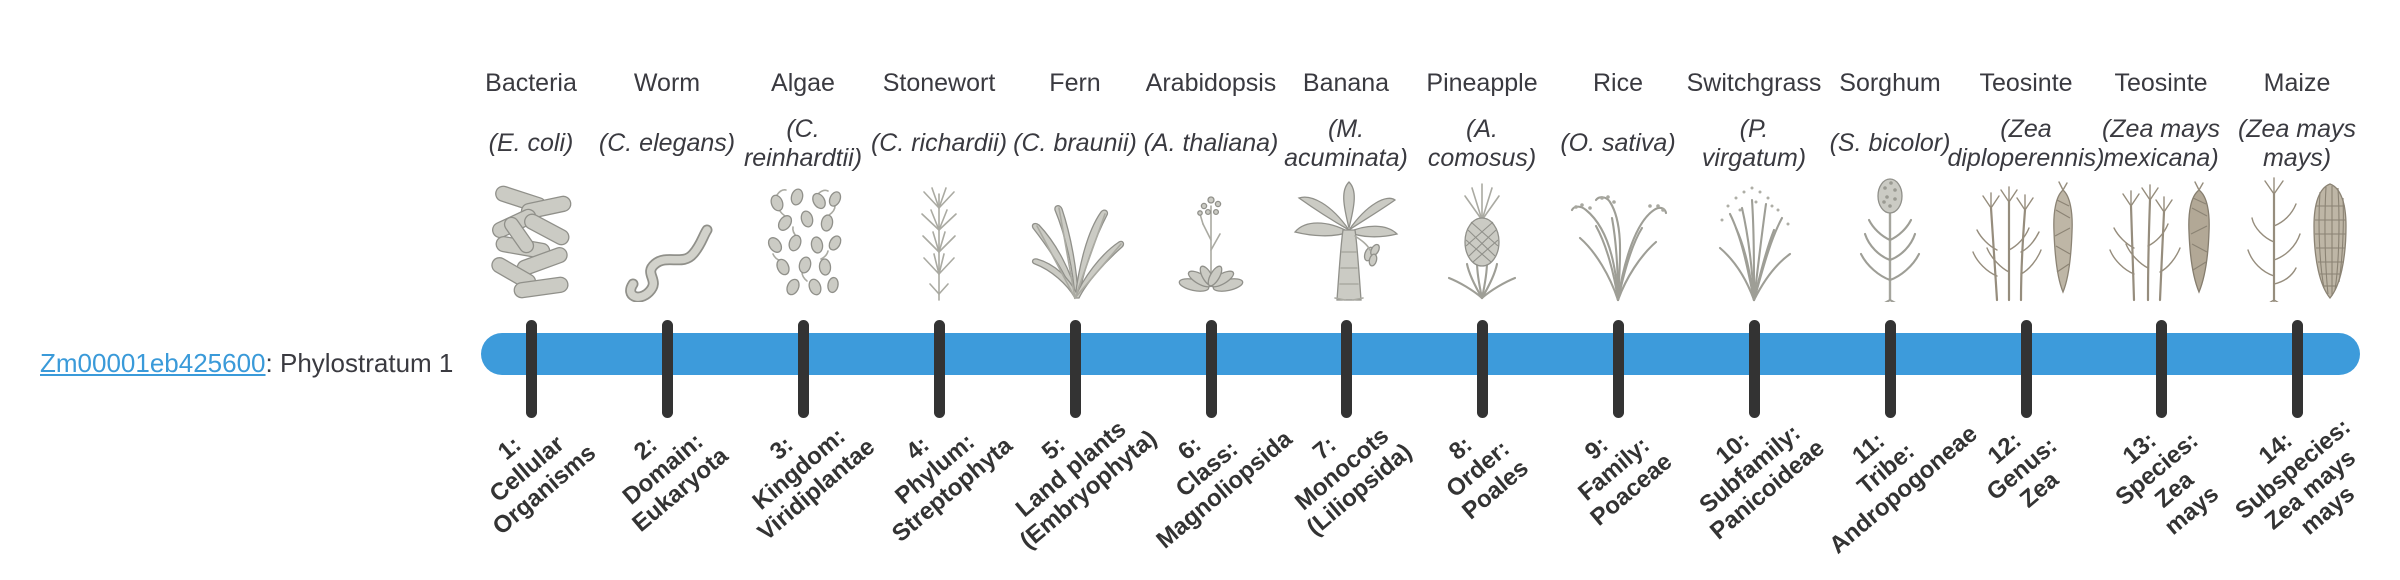  What do you see at coordinates (2161, 143) in the screenshot?
I see `organism-species-name: (Zea mays mexicana)` at bounding box center [2161, 143].